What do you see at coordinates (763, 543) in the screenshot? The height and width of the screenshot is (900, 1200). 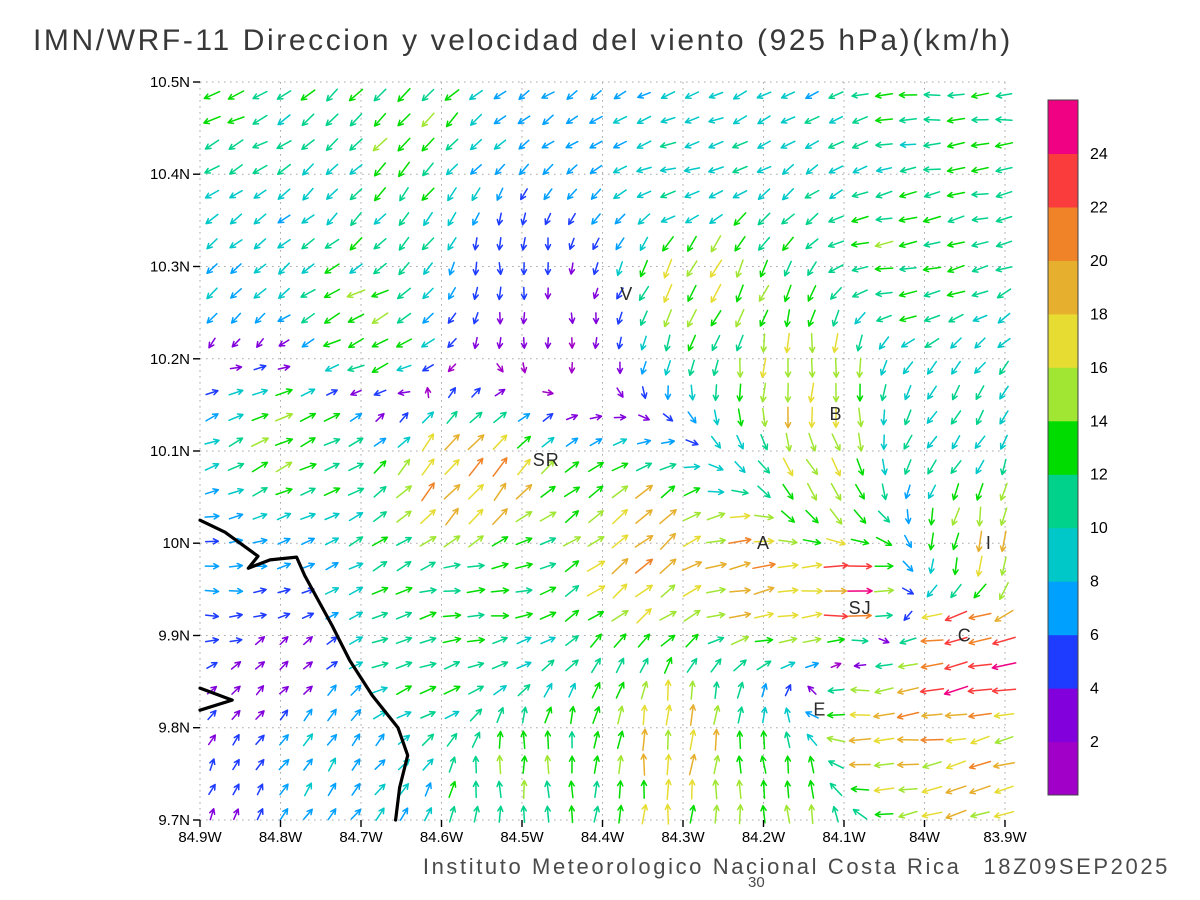 I see `city-label: A` at bounding box center [763, 543].